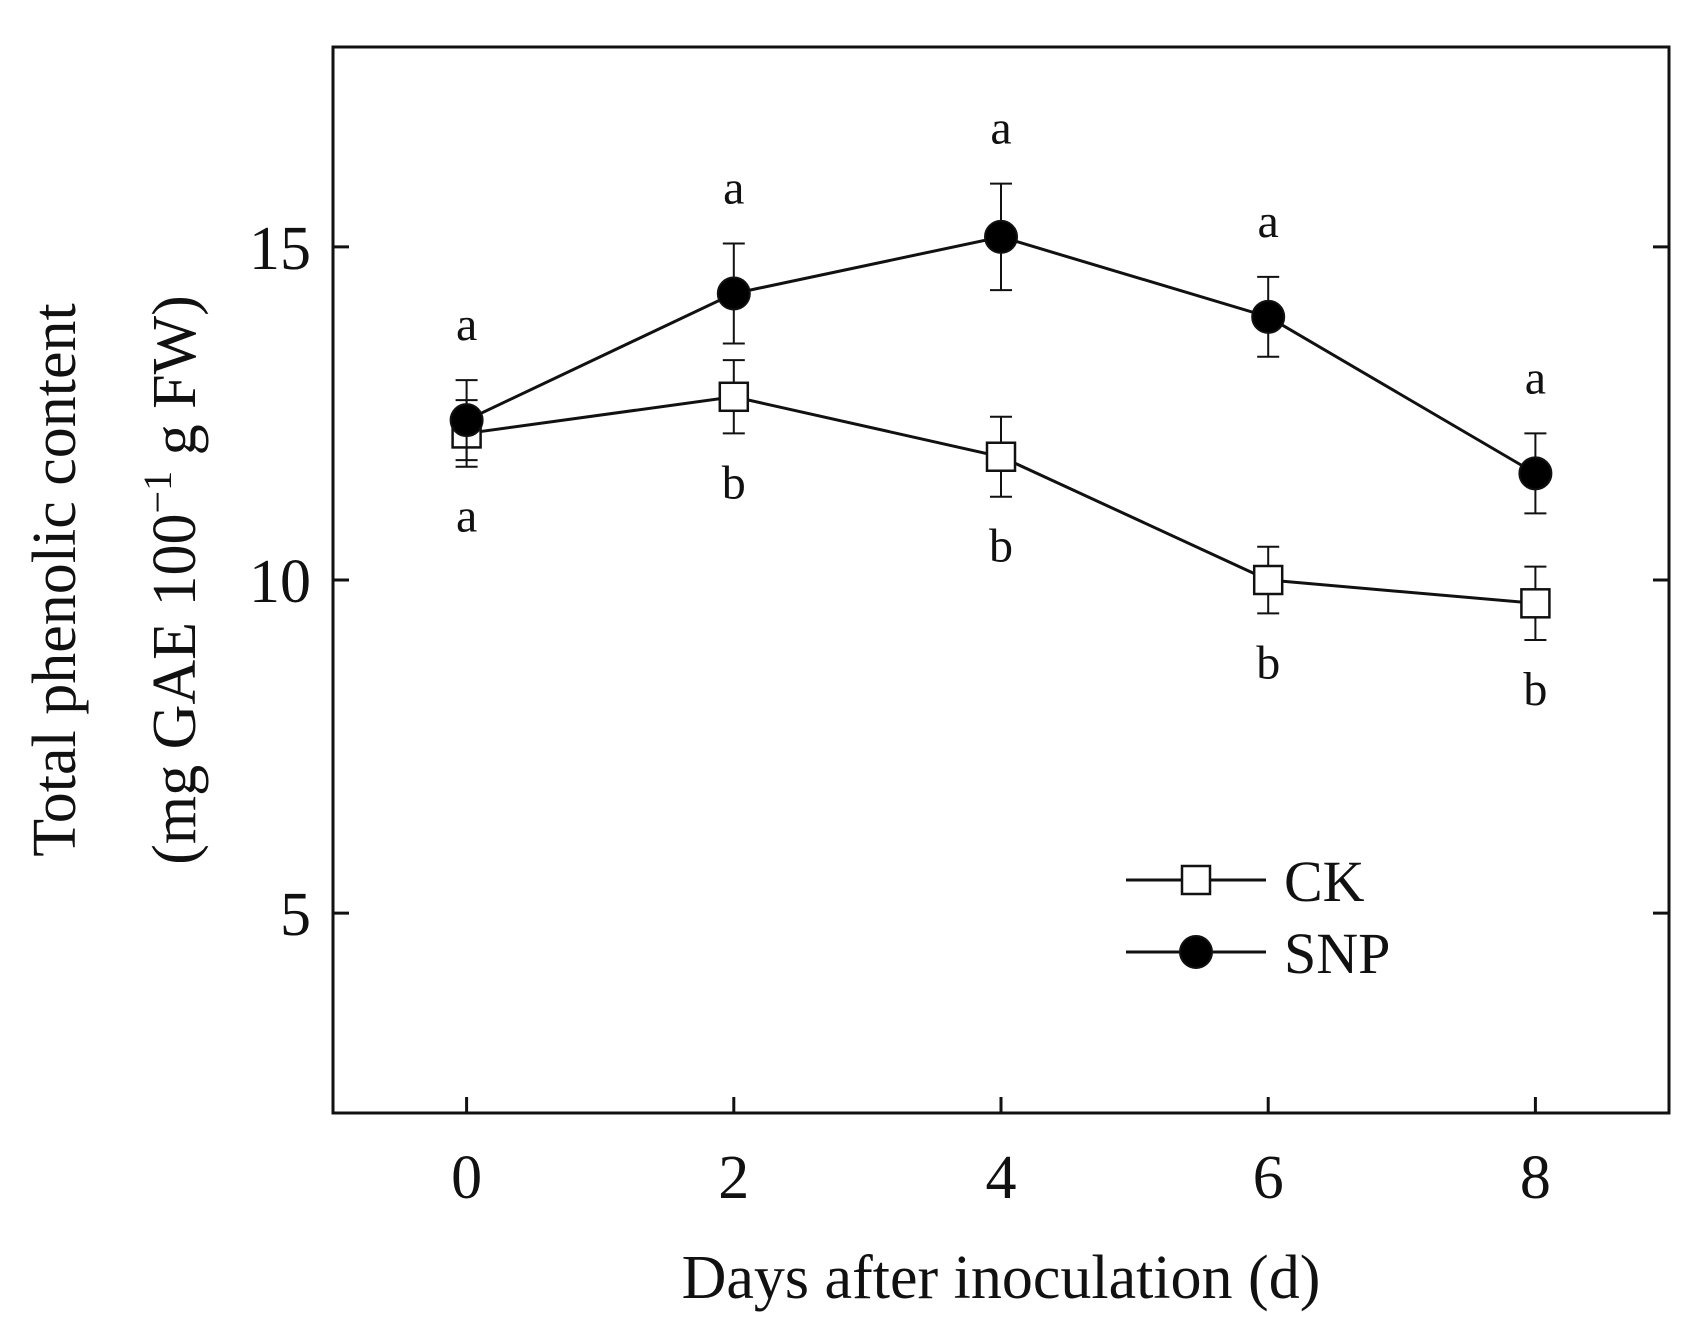  What do you see at coordinates (1268, 662) in the screenshot?
I see `significance-label-ck-6: b` at bounding box center [1268, 662].